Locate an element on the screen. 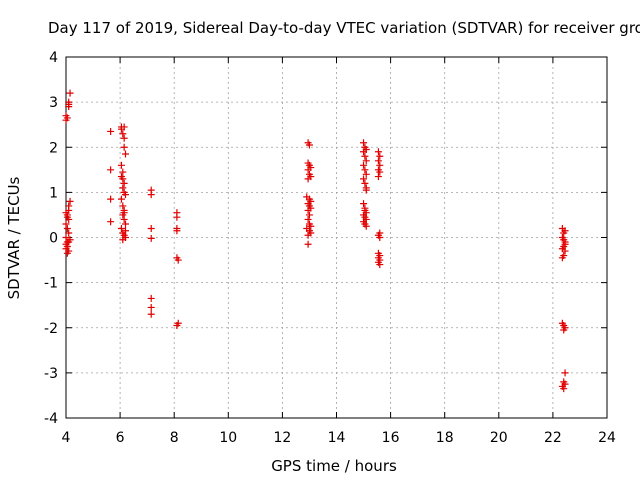  x-tick-label: 10 is located at coordinates (228, 438).